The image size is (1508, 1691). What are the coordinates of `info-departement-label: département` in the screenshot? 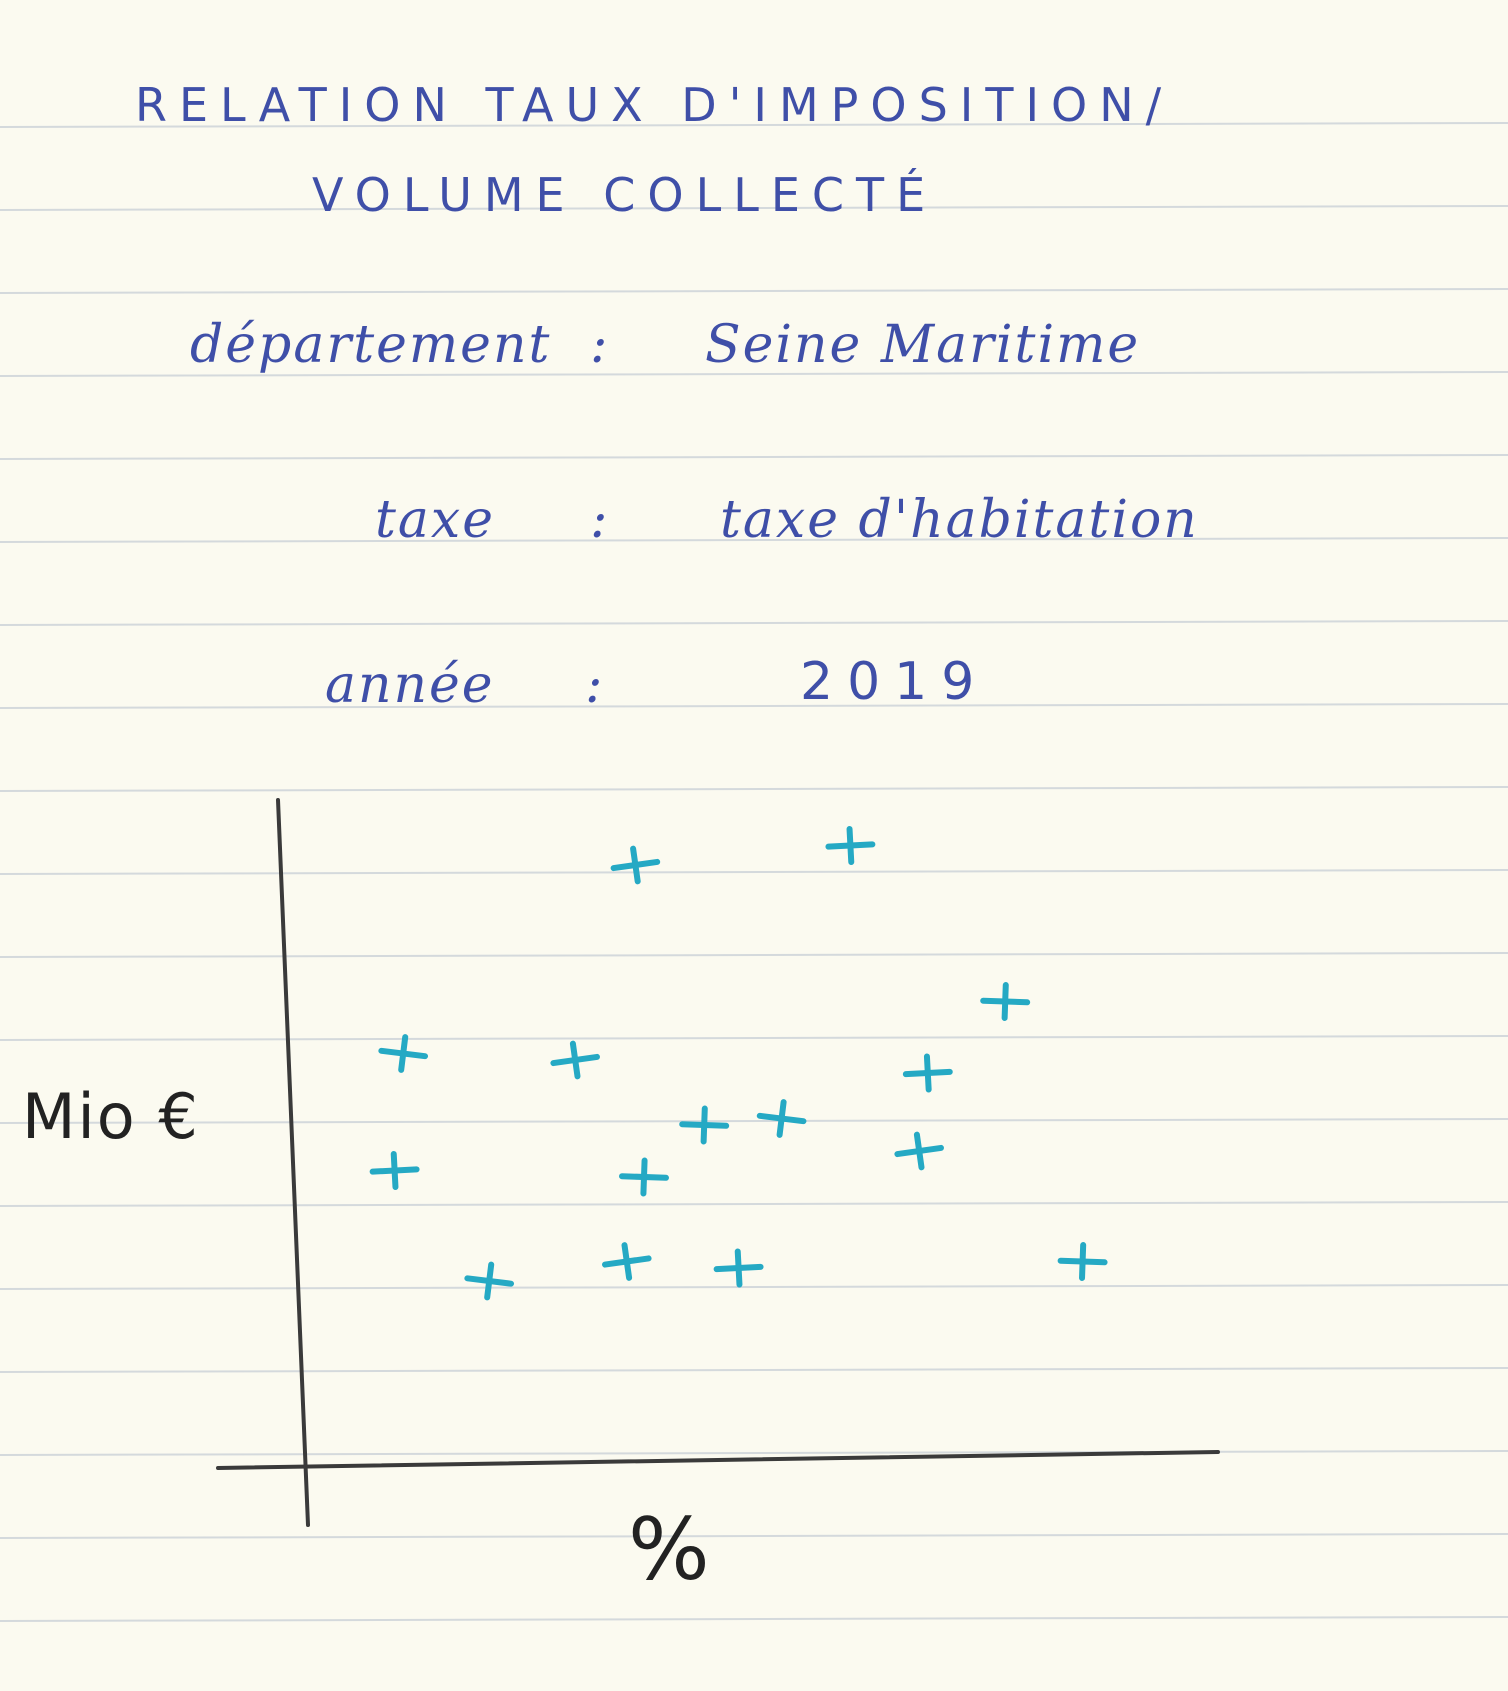 It's located at (371, 345).